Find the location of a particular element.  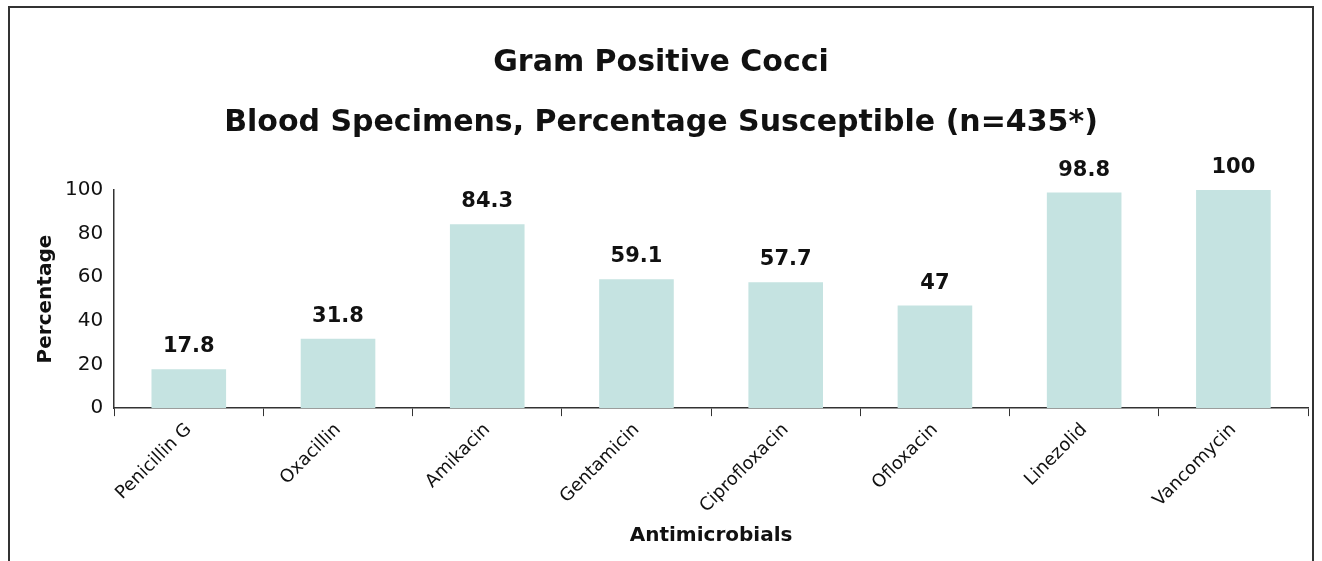

y-tick-label: 60 is located at coordinates (90, 275).